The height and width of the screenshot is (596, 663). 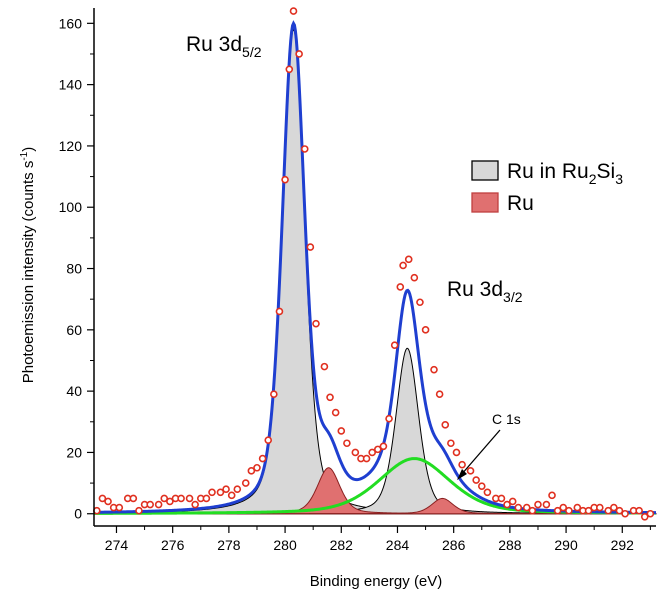 What do you see at coordinates (510, 545) in the screenshot?
I see `x-tick-label: 288` at bounding box center [510, 545].